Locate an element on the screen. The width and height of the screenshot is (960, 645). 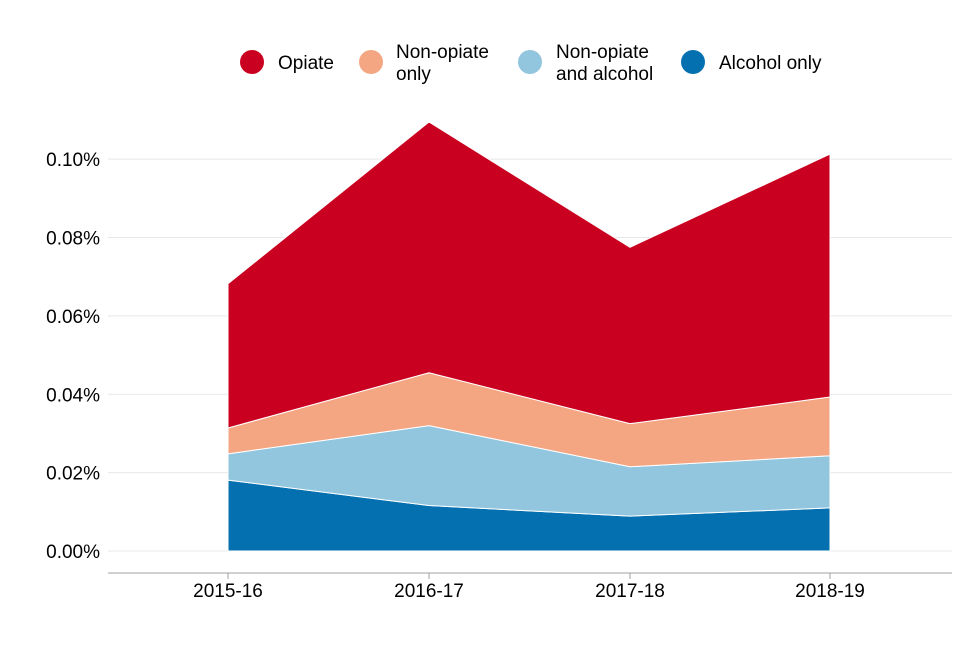
y-tick-label: 0.04% is located at coordinates (73, 395).